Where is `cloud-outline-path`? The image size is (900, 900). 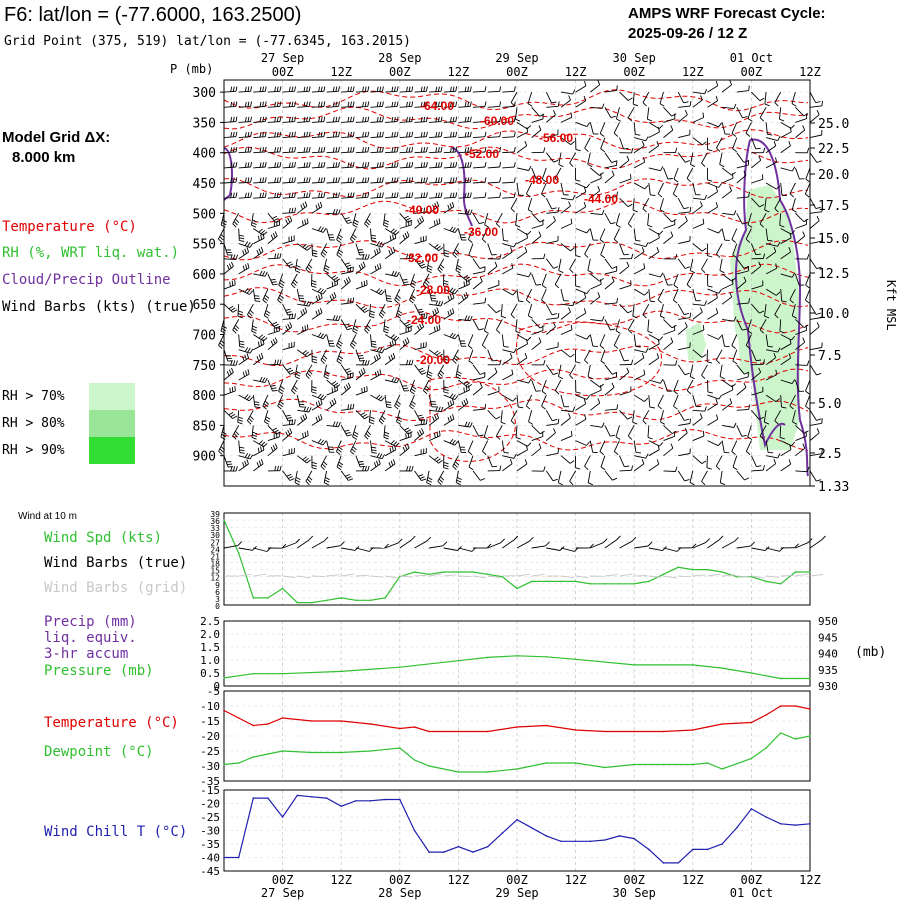 cloud-outline-path is located at coordinates (228, 174).